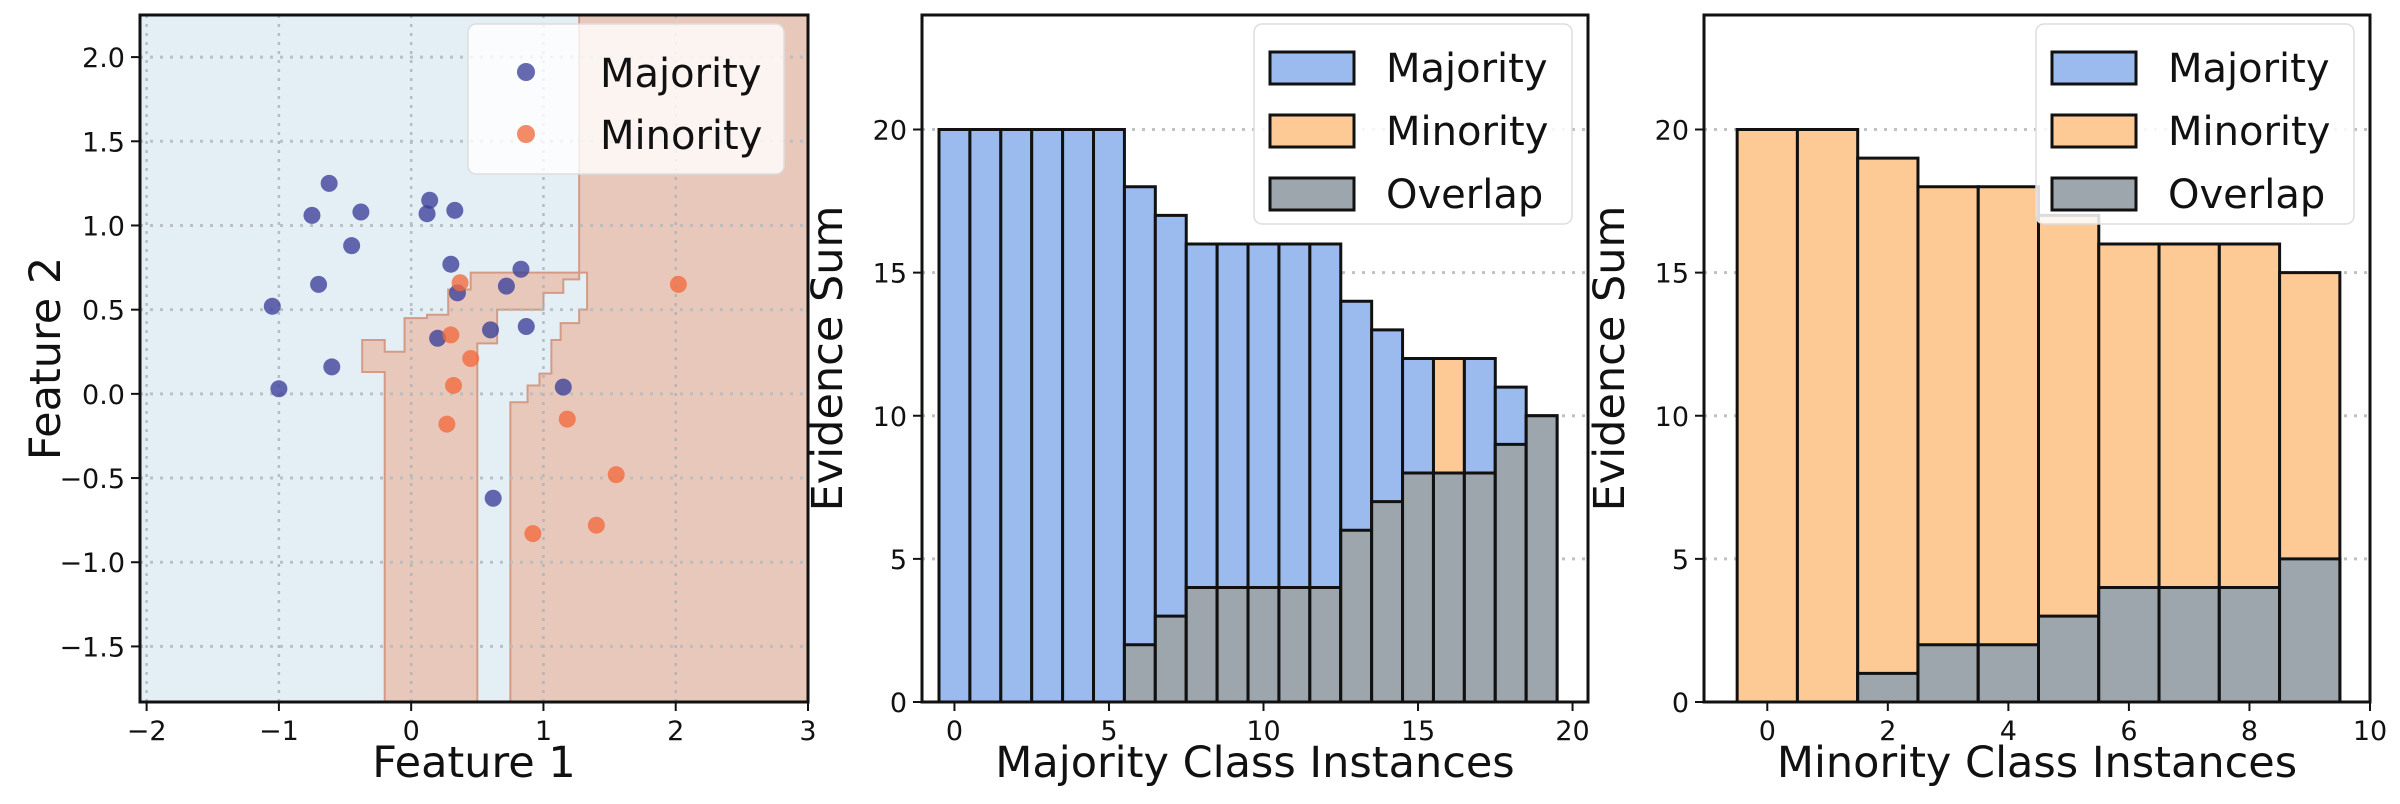 The height and width of the screenshot is (804, 2400). What do you see at coordinates (147, 731) in the screenshot?
I see `x-tick-label: −2` at bounding box center [147, 731].